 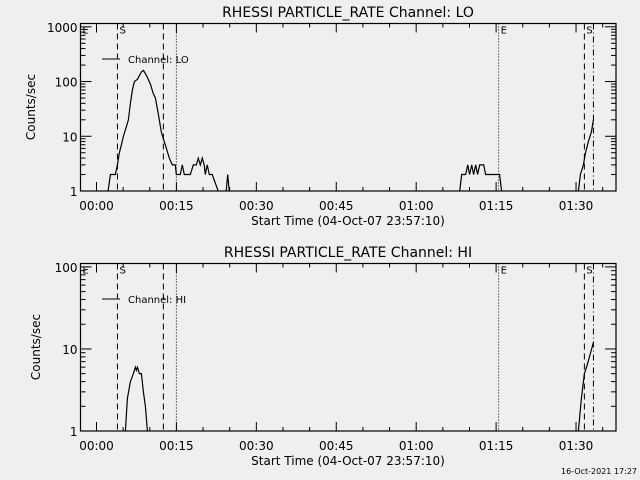 I want to click on legend-label: Channel: HI, so click(x=157, y=300).